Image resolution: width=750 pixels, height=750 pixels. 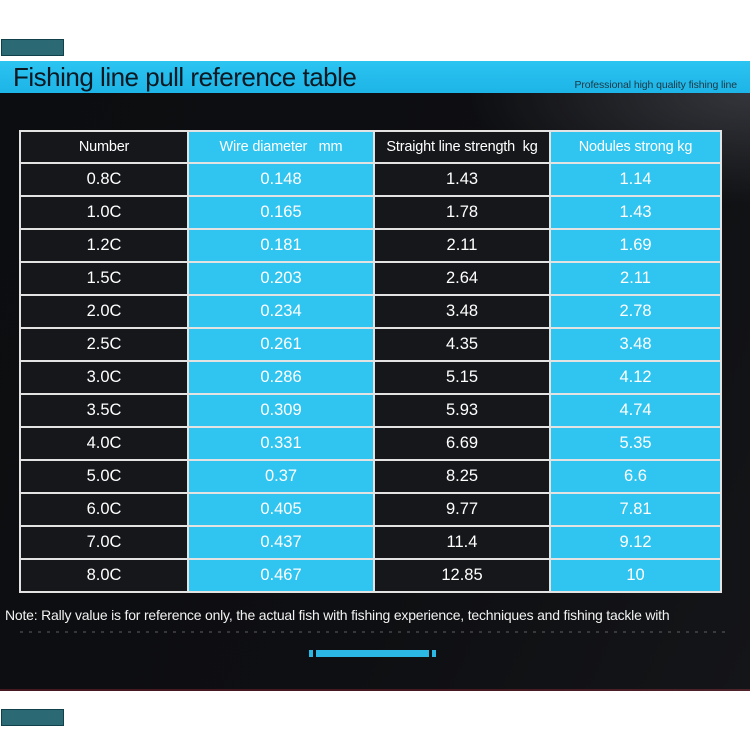 What do you see at coordinates (462, 344) in the screenshot?
I see `table-cell: 4.35` at bounding box center [462, 344].